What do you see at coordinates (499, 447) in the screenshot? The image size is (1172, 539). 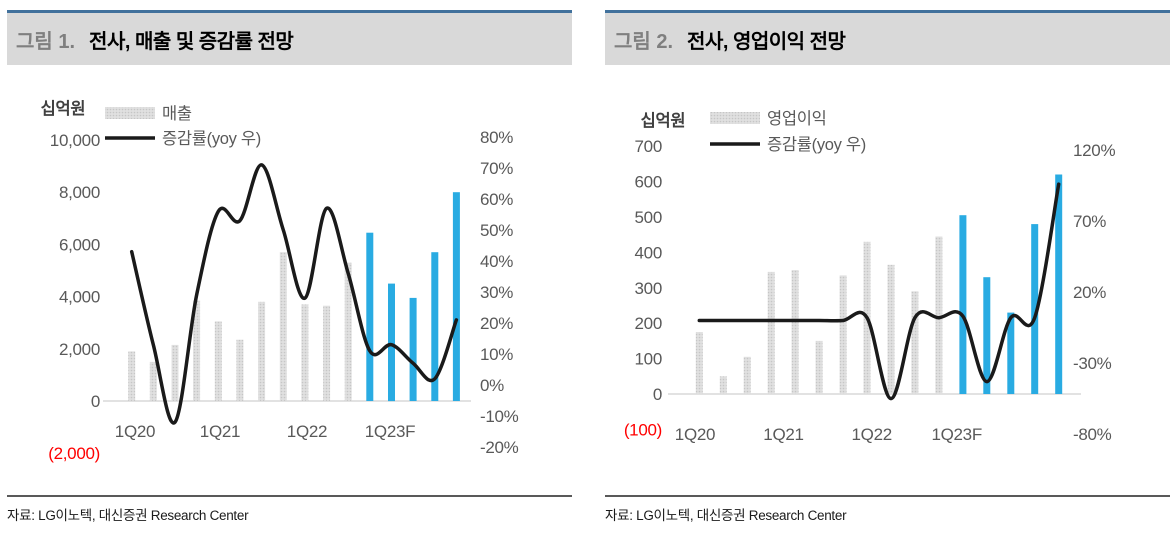 I see `right-axis-tick--20: -20%` at bounding box center [499, 447].